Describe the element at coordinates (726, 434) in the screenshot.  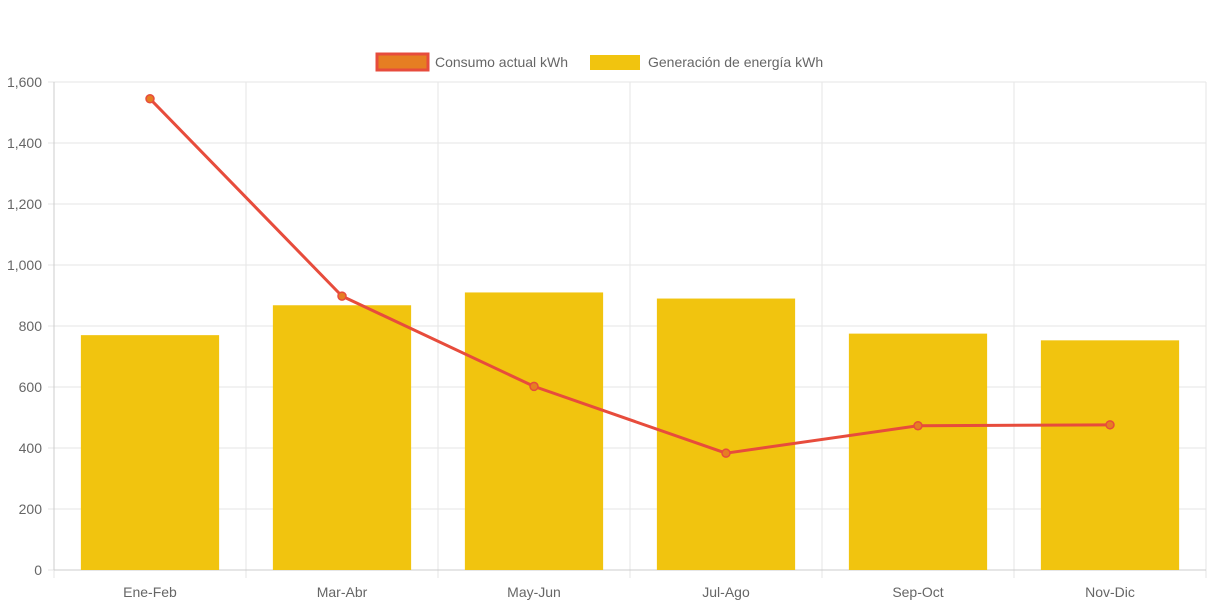
I see `bar-jul-ago` at that location.